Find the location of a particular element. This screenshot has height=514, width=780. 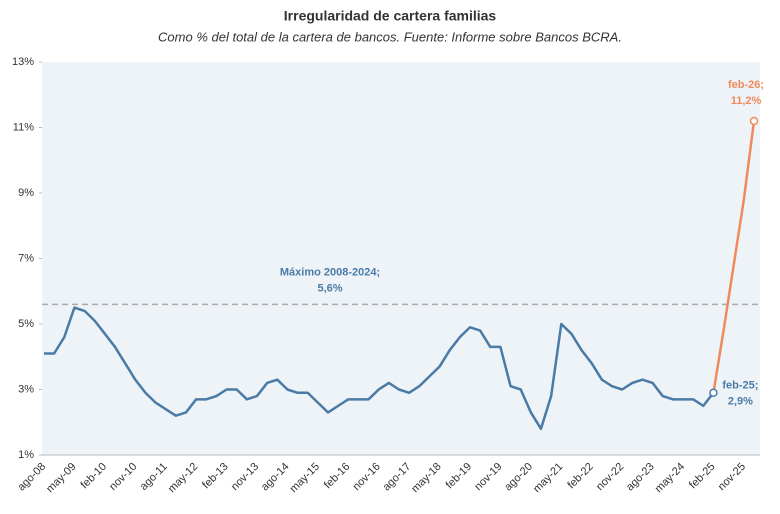

x-tick-label: ago-11 is located at coordinates (154, 477).